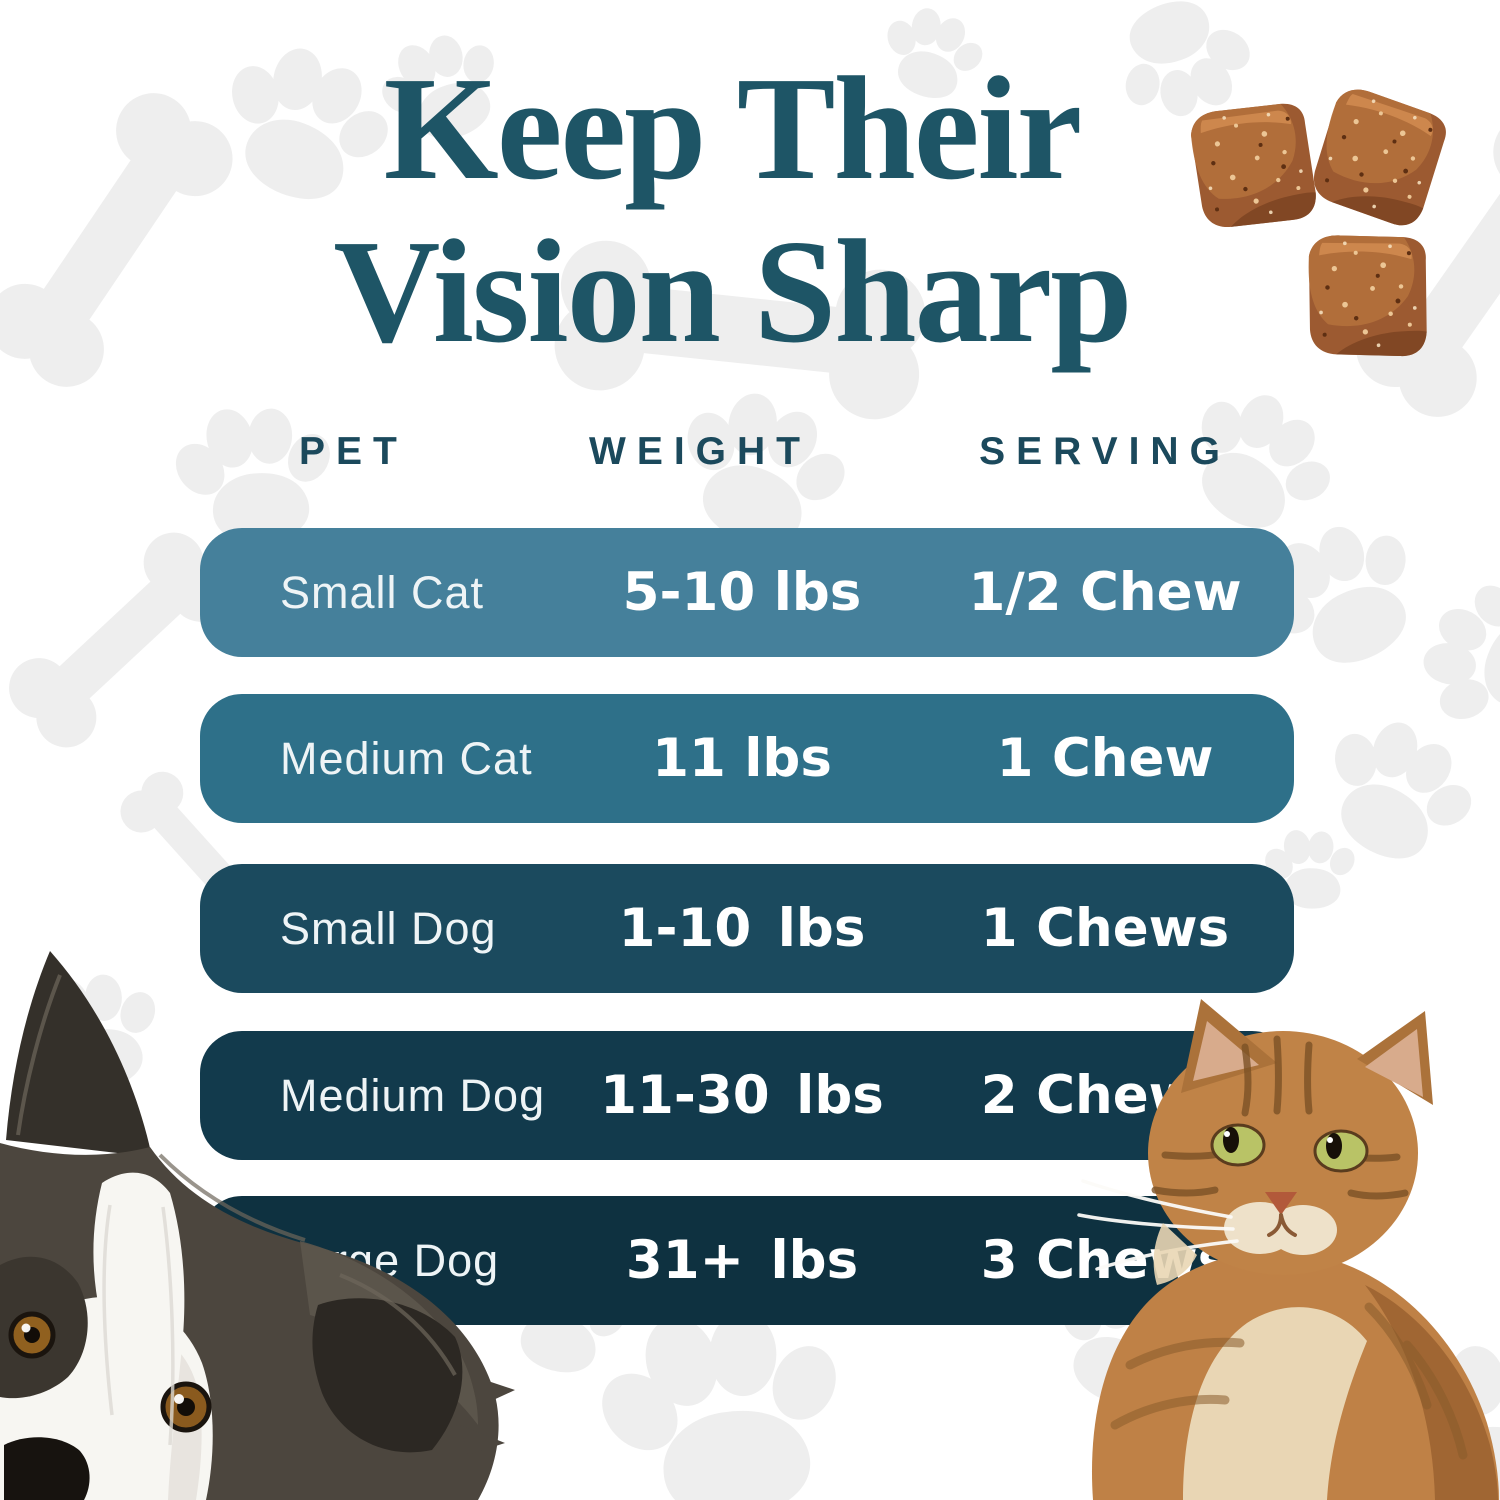 The image size is (1500, 1500). Describe the element at coordinates (1105, 592) in the screenshot. I see `serving-value: 1/2 Chew` at that location.